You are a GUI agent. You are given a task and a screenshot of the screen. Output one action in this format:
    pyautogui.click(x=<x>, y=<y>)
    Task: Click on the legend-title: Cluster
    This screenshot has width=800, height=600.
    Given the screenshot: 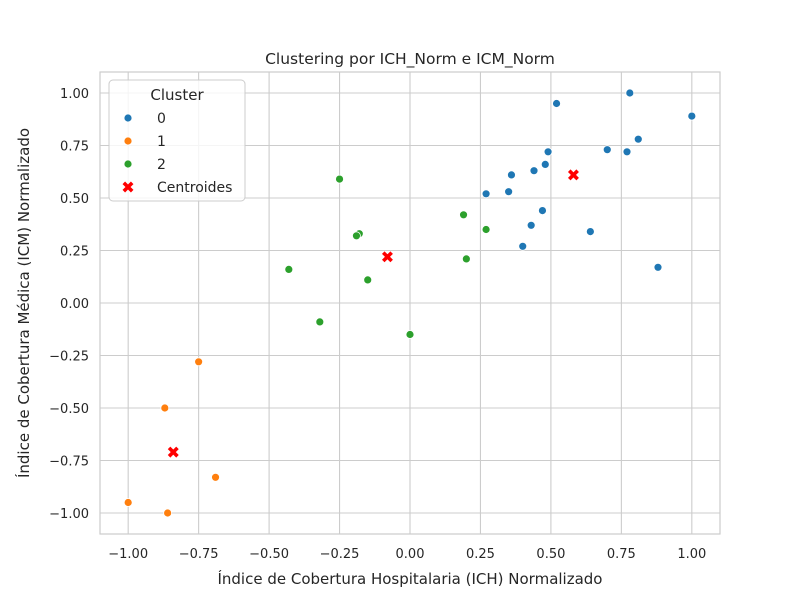 What is the action you would take?
    pyautogui.click(x=177, y=95)
    